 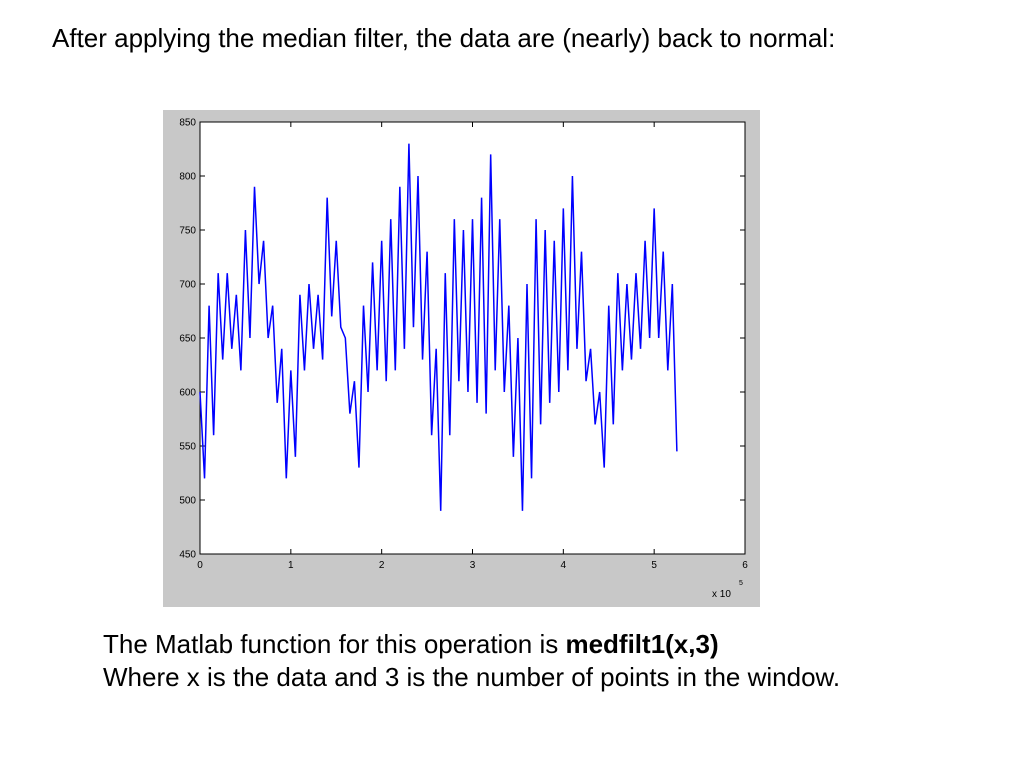 I want to click on x-tick-label: 5, so click(x=654, y=565).